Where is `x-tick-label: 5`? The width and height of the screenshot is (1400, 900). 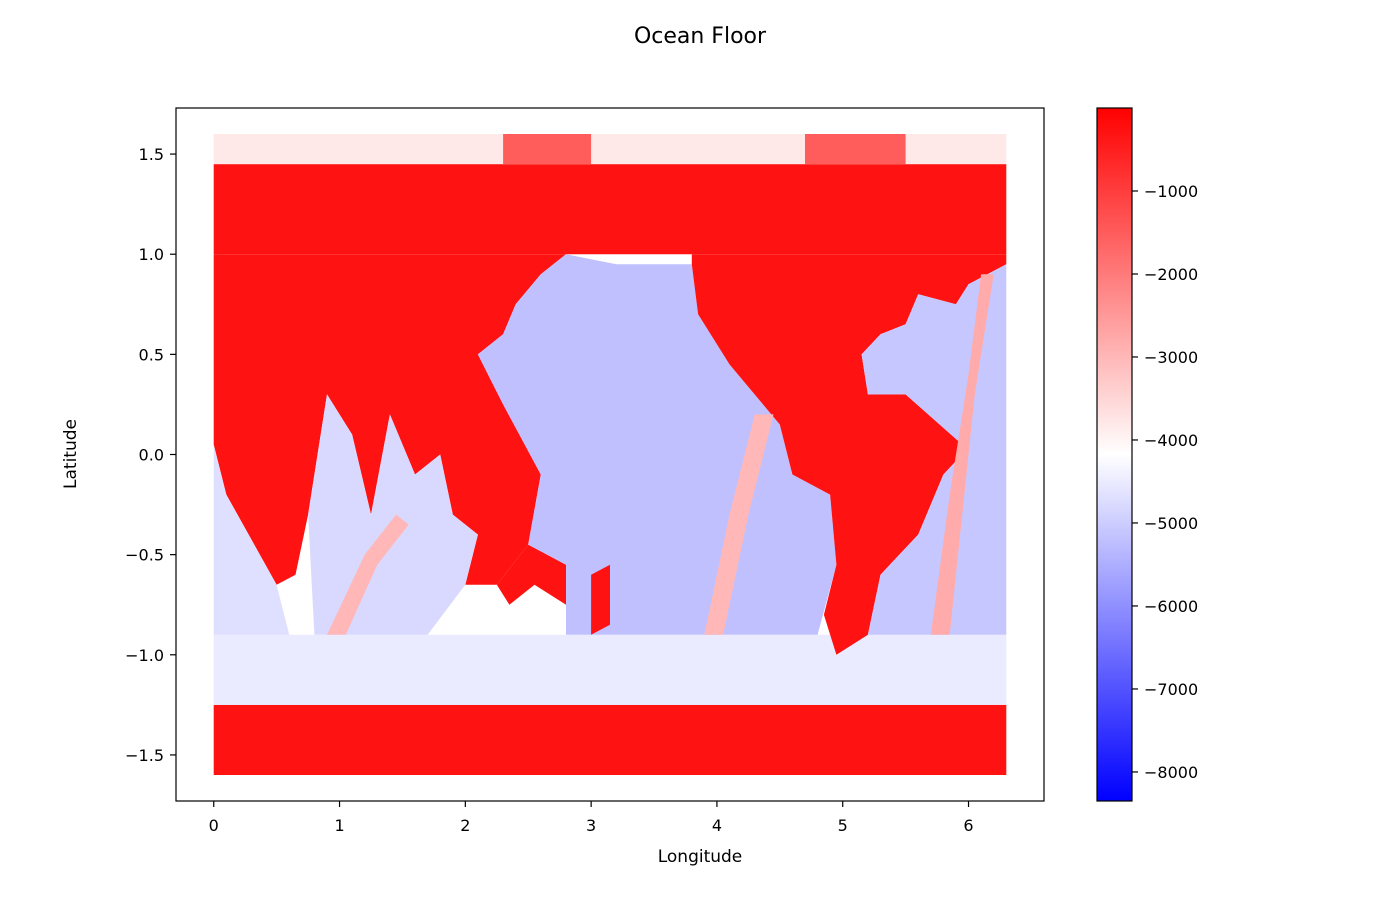 x-tick-label: 5 is located at coordinates (843, 825).